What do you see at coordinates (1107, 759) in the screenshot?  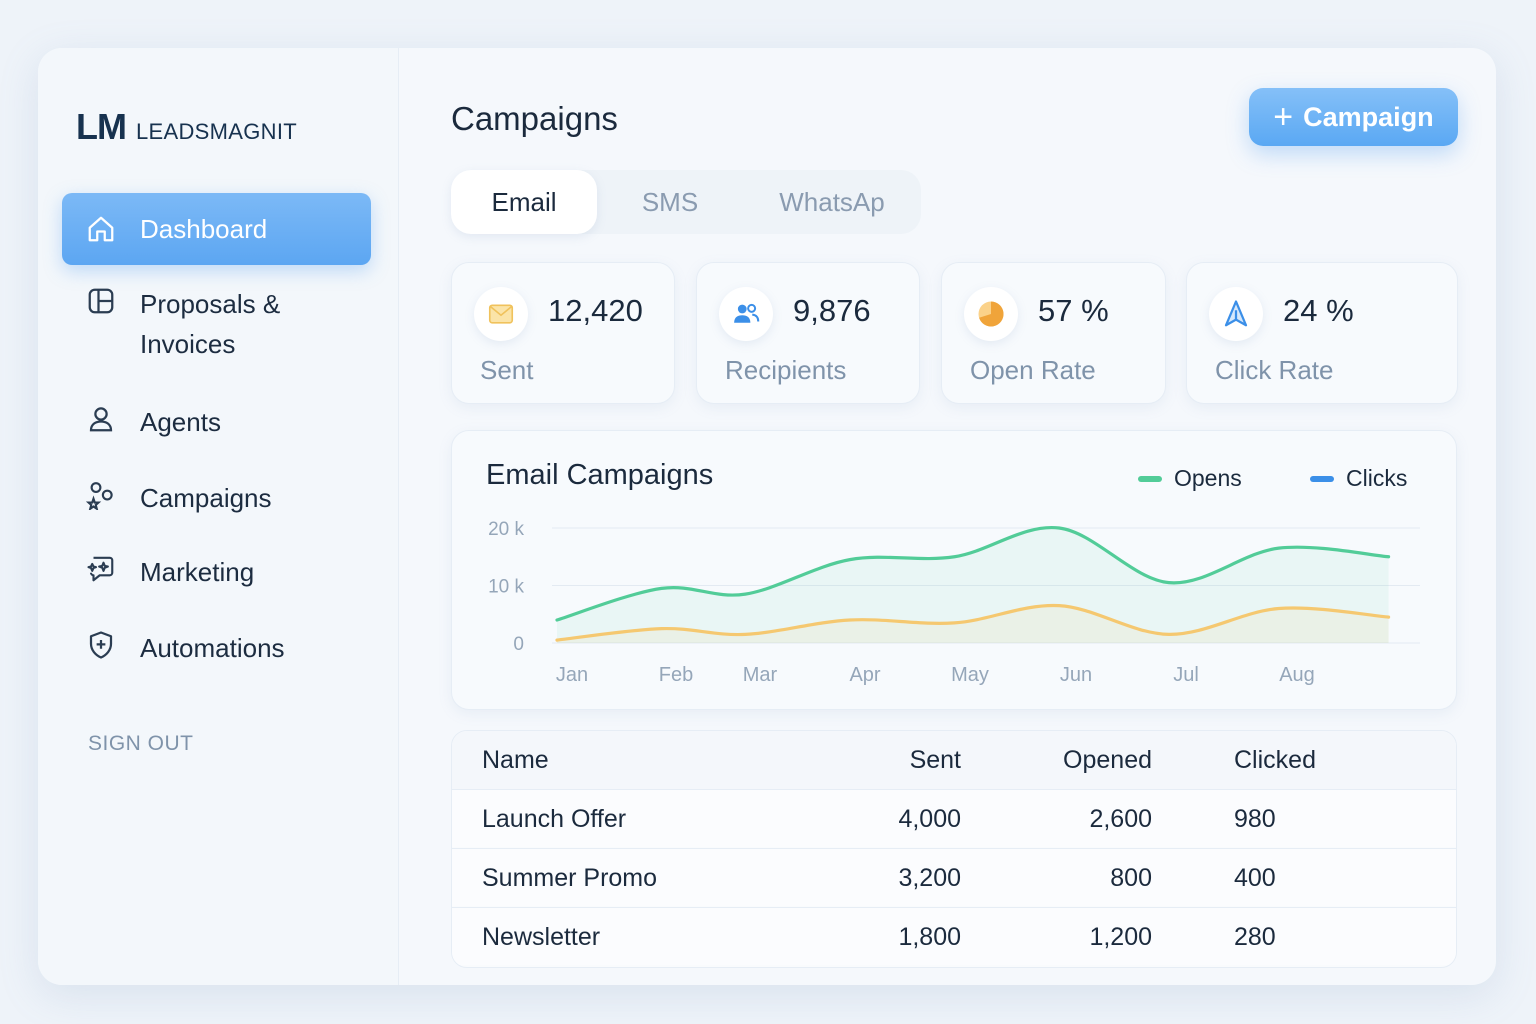 I see `column-header-opened: Opened` at bounding box center [1107, 759].